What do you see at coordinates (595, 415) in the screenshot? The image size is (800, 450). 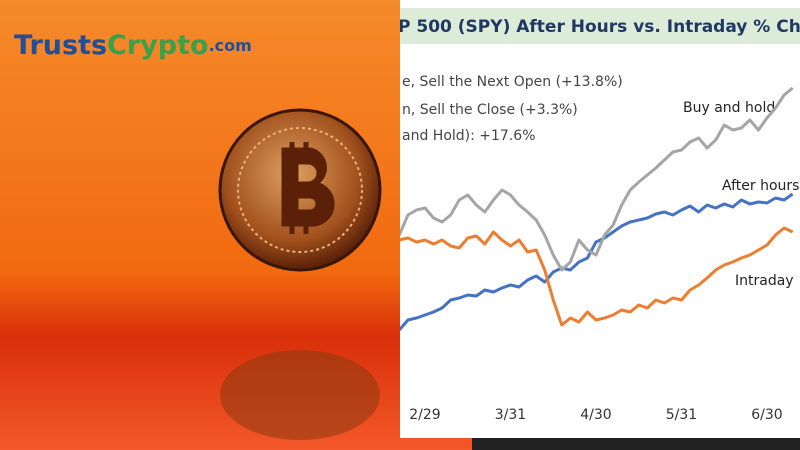 I see `x-tick-label: 4/30` at bounding box center [595, 415].